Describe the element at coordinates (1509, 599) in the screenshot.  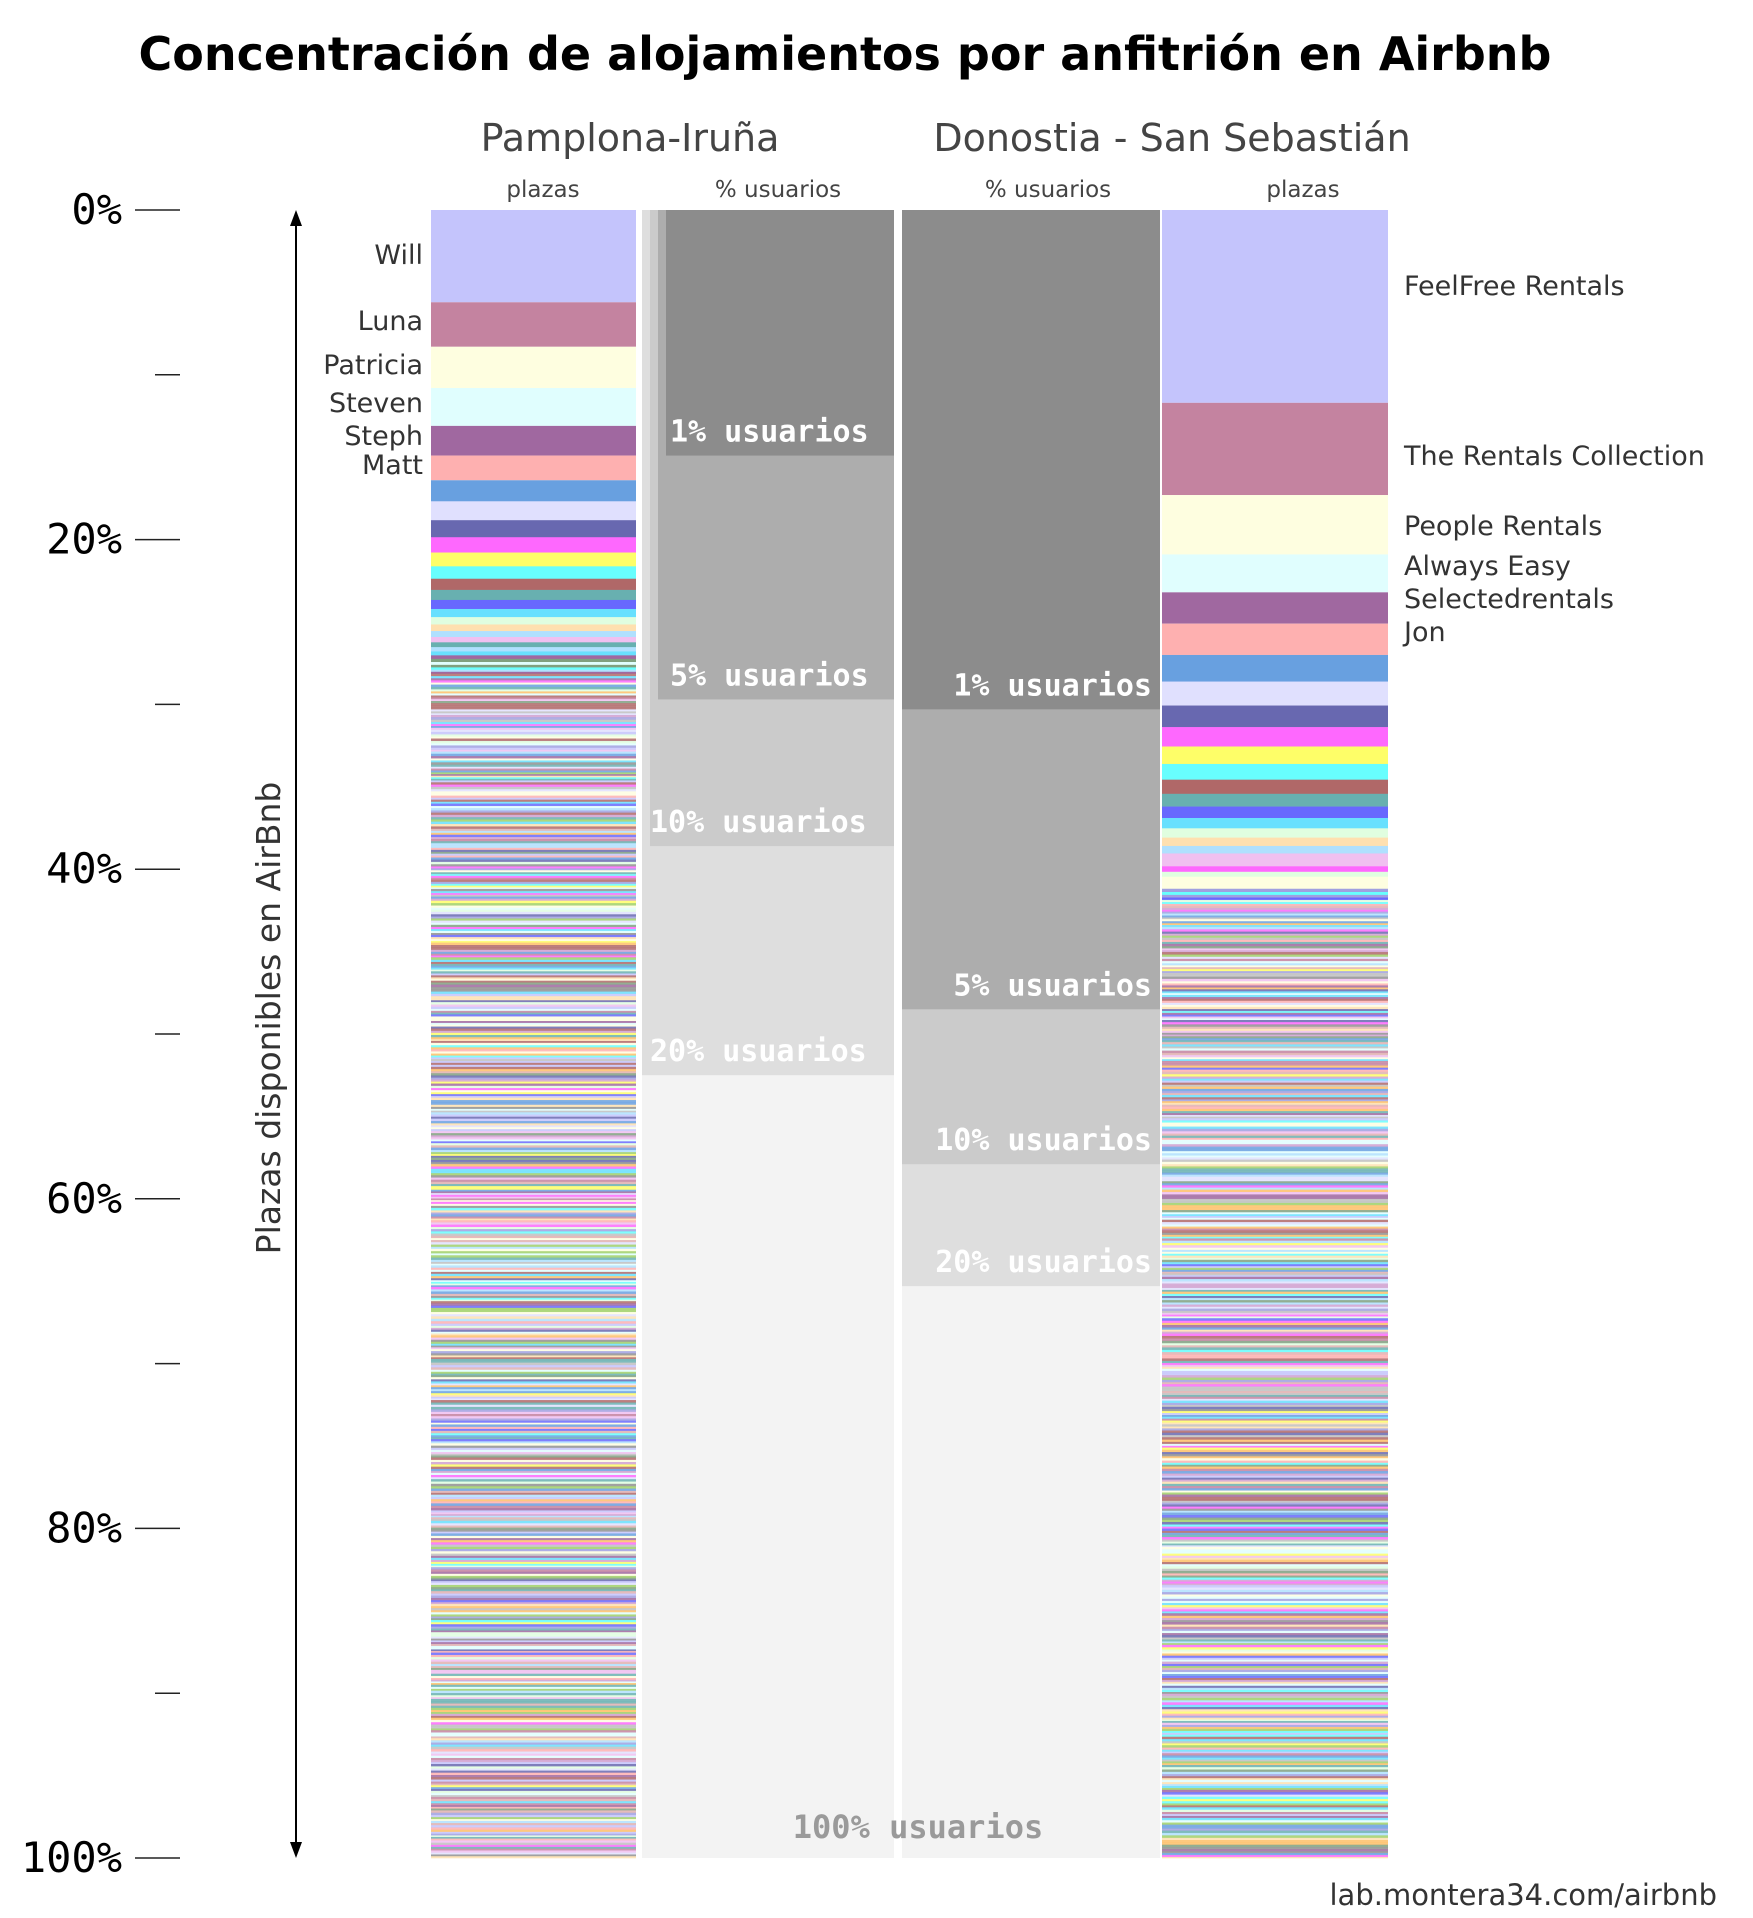
I see `host-label: Selectedrentals` at that location.